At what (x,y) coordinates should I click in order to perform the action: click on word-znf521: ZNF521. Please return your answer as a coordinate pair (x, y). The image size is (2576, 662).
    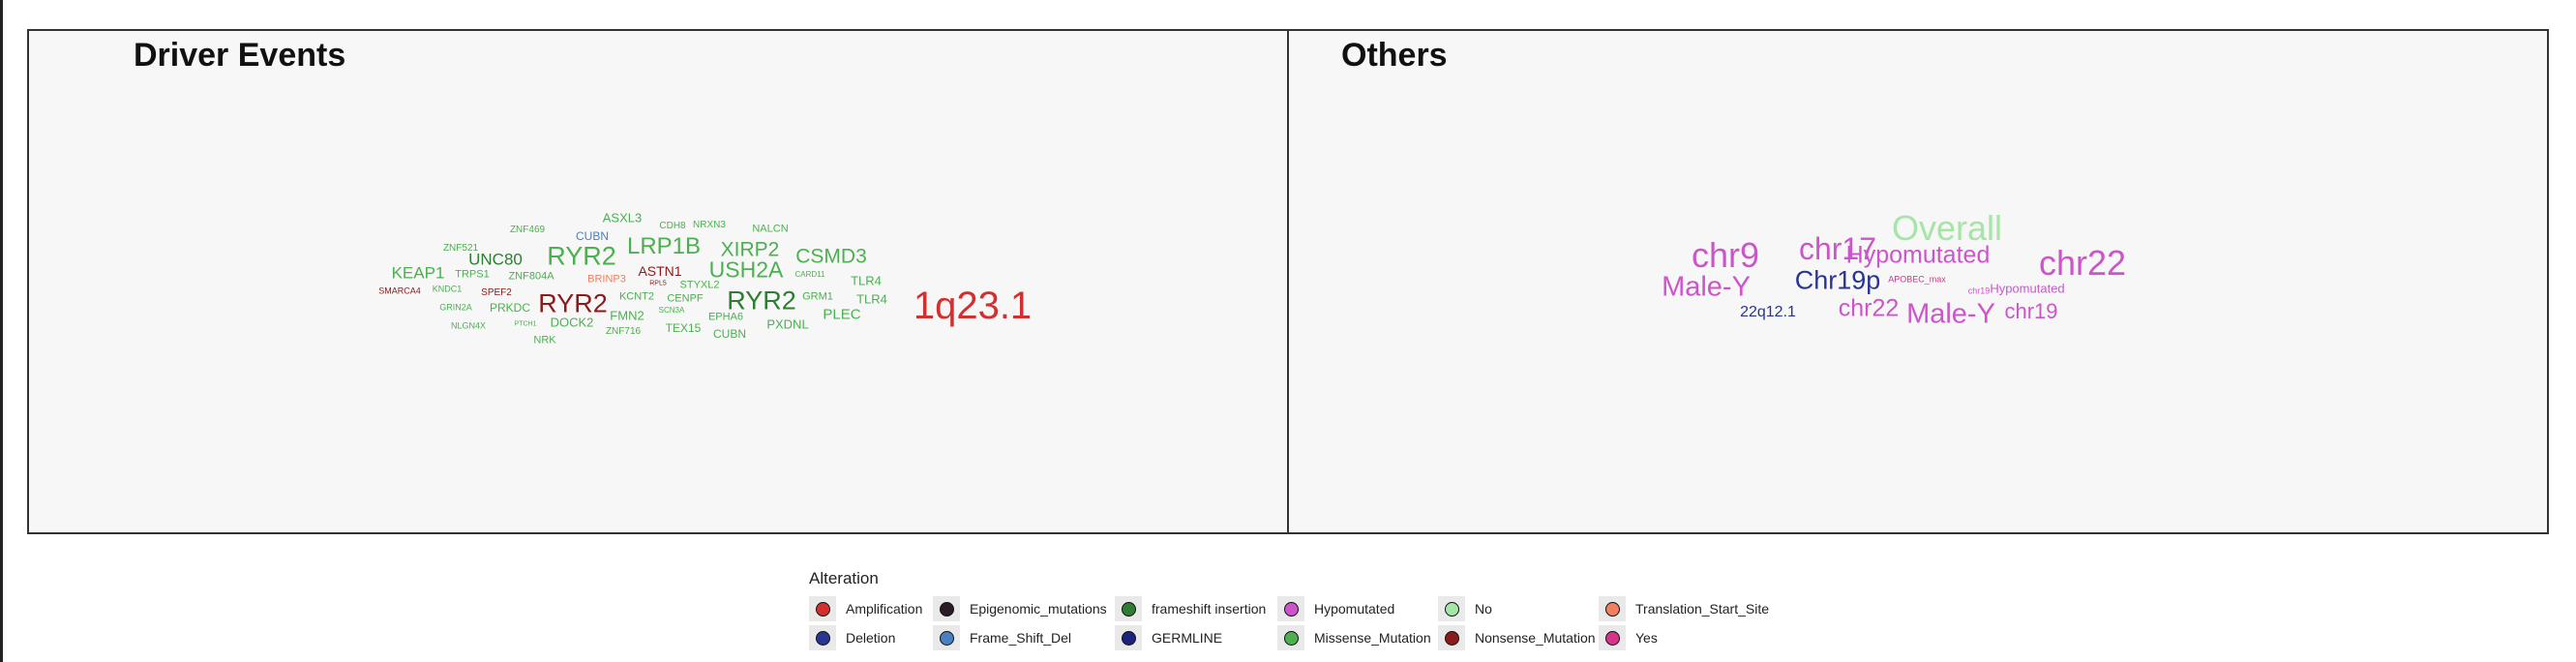
    Looking at the image, I should click on (460, 248).